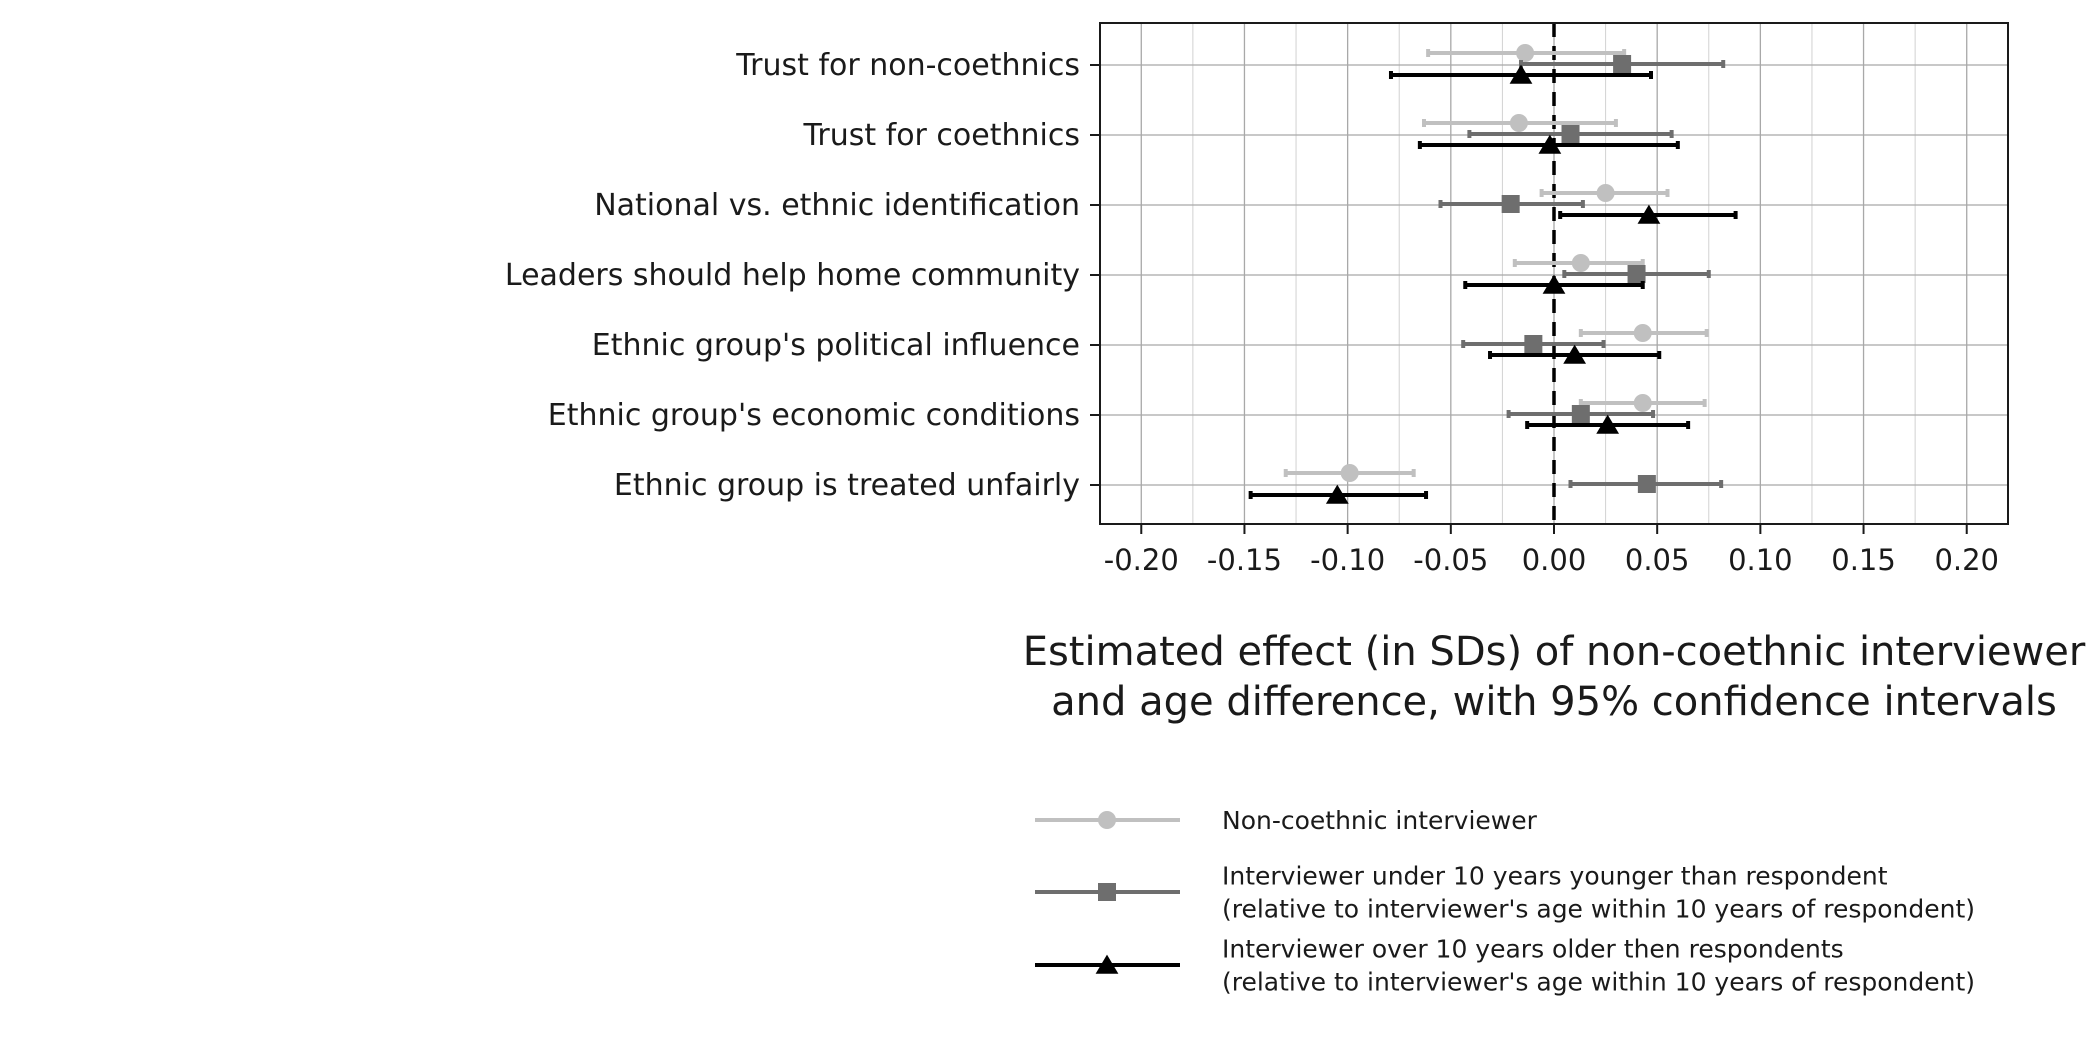  I want to click on series-triangle, so click(1493, 284).